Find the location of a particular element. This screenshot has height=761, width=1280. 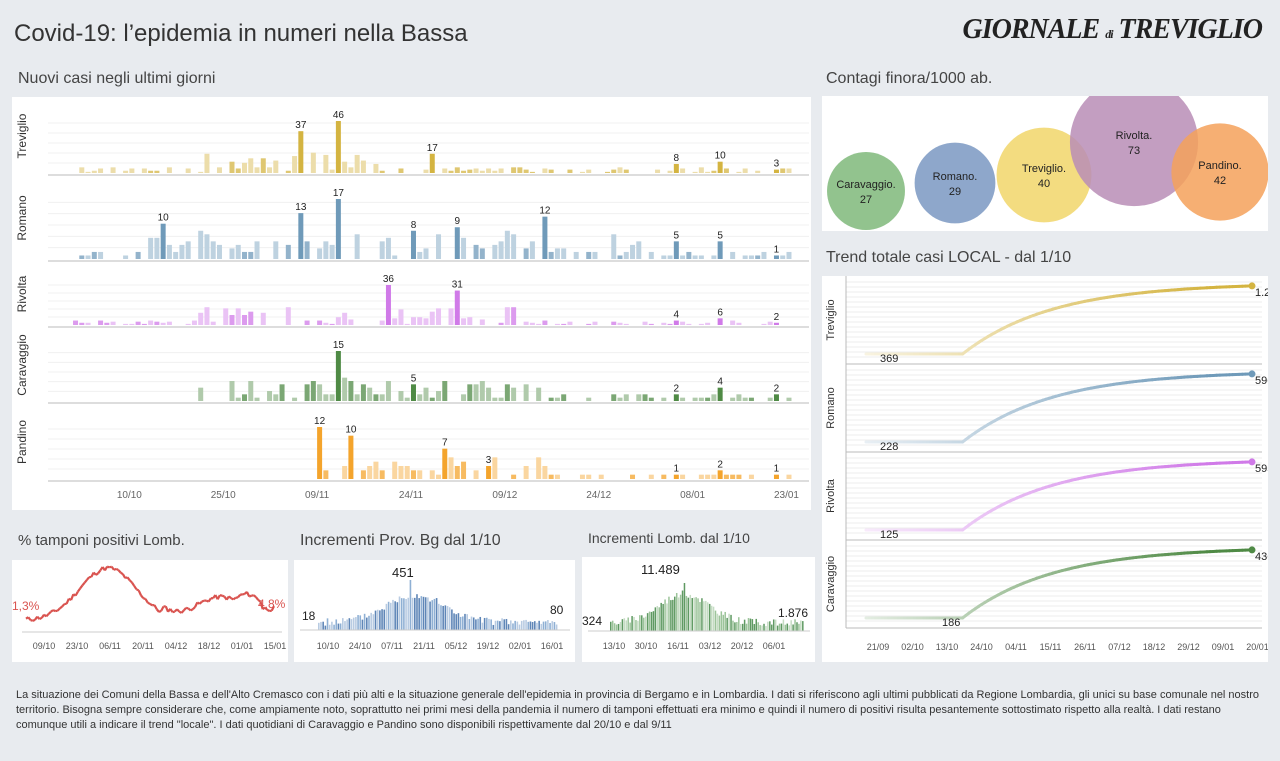

bubble-name: Treviglio. is located at coordinates (1044, 169).